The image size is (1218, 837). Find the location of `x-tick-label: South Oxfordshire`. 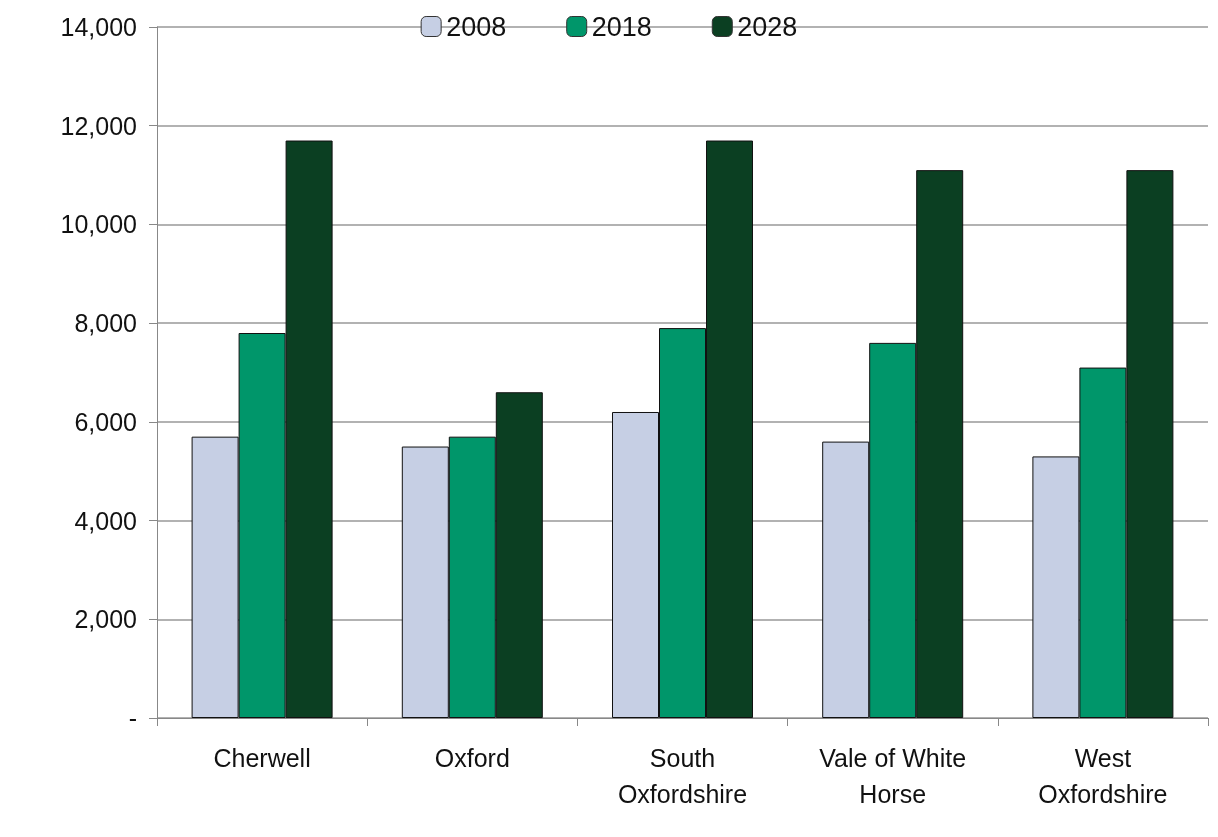

x-tick-label: South Oxfordshire is located at coordinates (682, 776).